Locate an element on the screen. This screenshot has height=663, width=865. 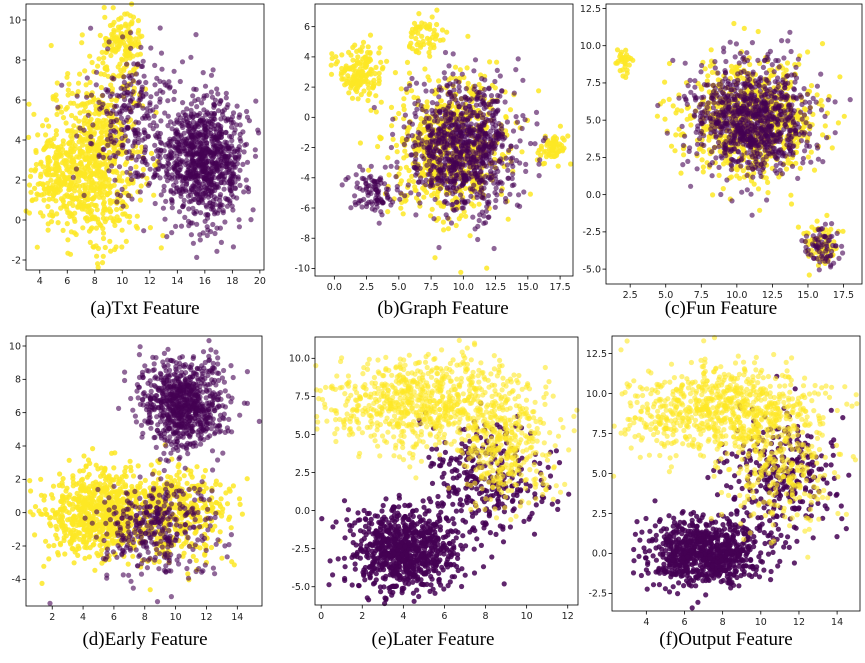
y-tick-label: -4 is located at coordinates (305, 178).